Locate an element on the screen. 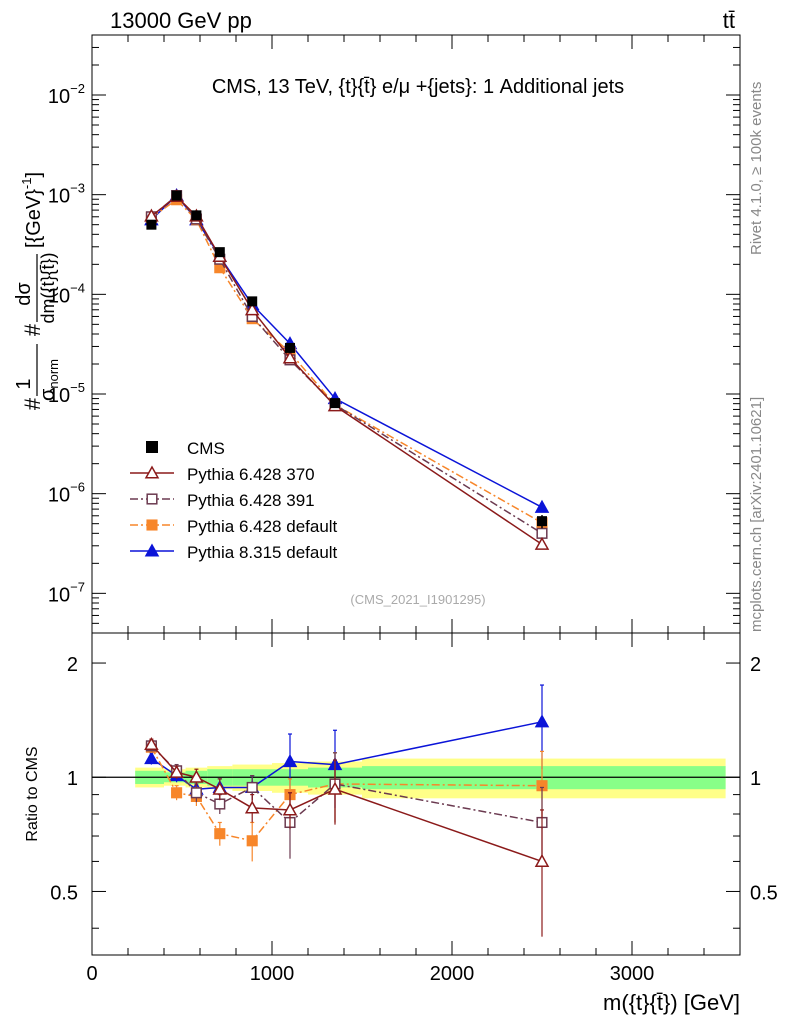 Image resolution: width=786 pixels, height=1024 pixels. y-tick-label: 10⁻² is located at coordinates (66, 94).